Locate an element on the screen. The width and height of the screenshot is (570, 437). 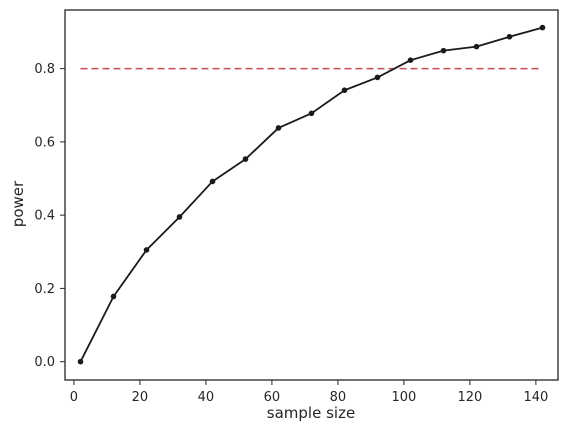
y-tick-label: 0.0 is located at coordinates (44, 362).